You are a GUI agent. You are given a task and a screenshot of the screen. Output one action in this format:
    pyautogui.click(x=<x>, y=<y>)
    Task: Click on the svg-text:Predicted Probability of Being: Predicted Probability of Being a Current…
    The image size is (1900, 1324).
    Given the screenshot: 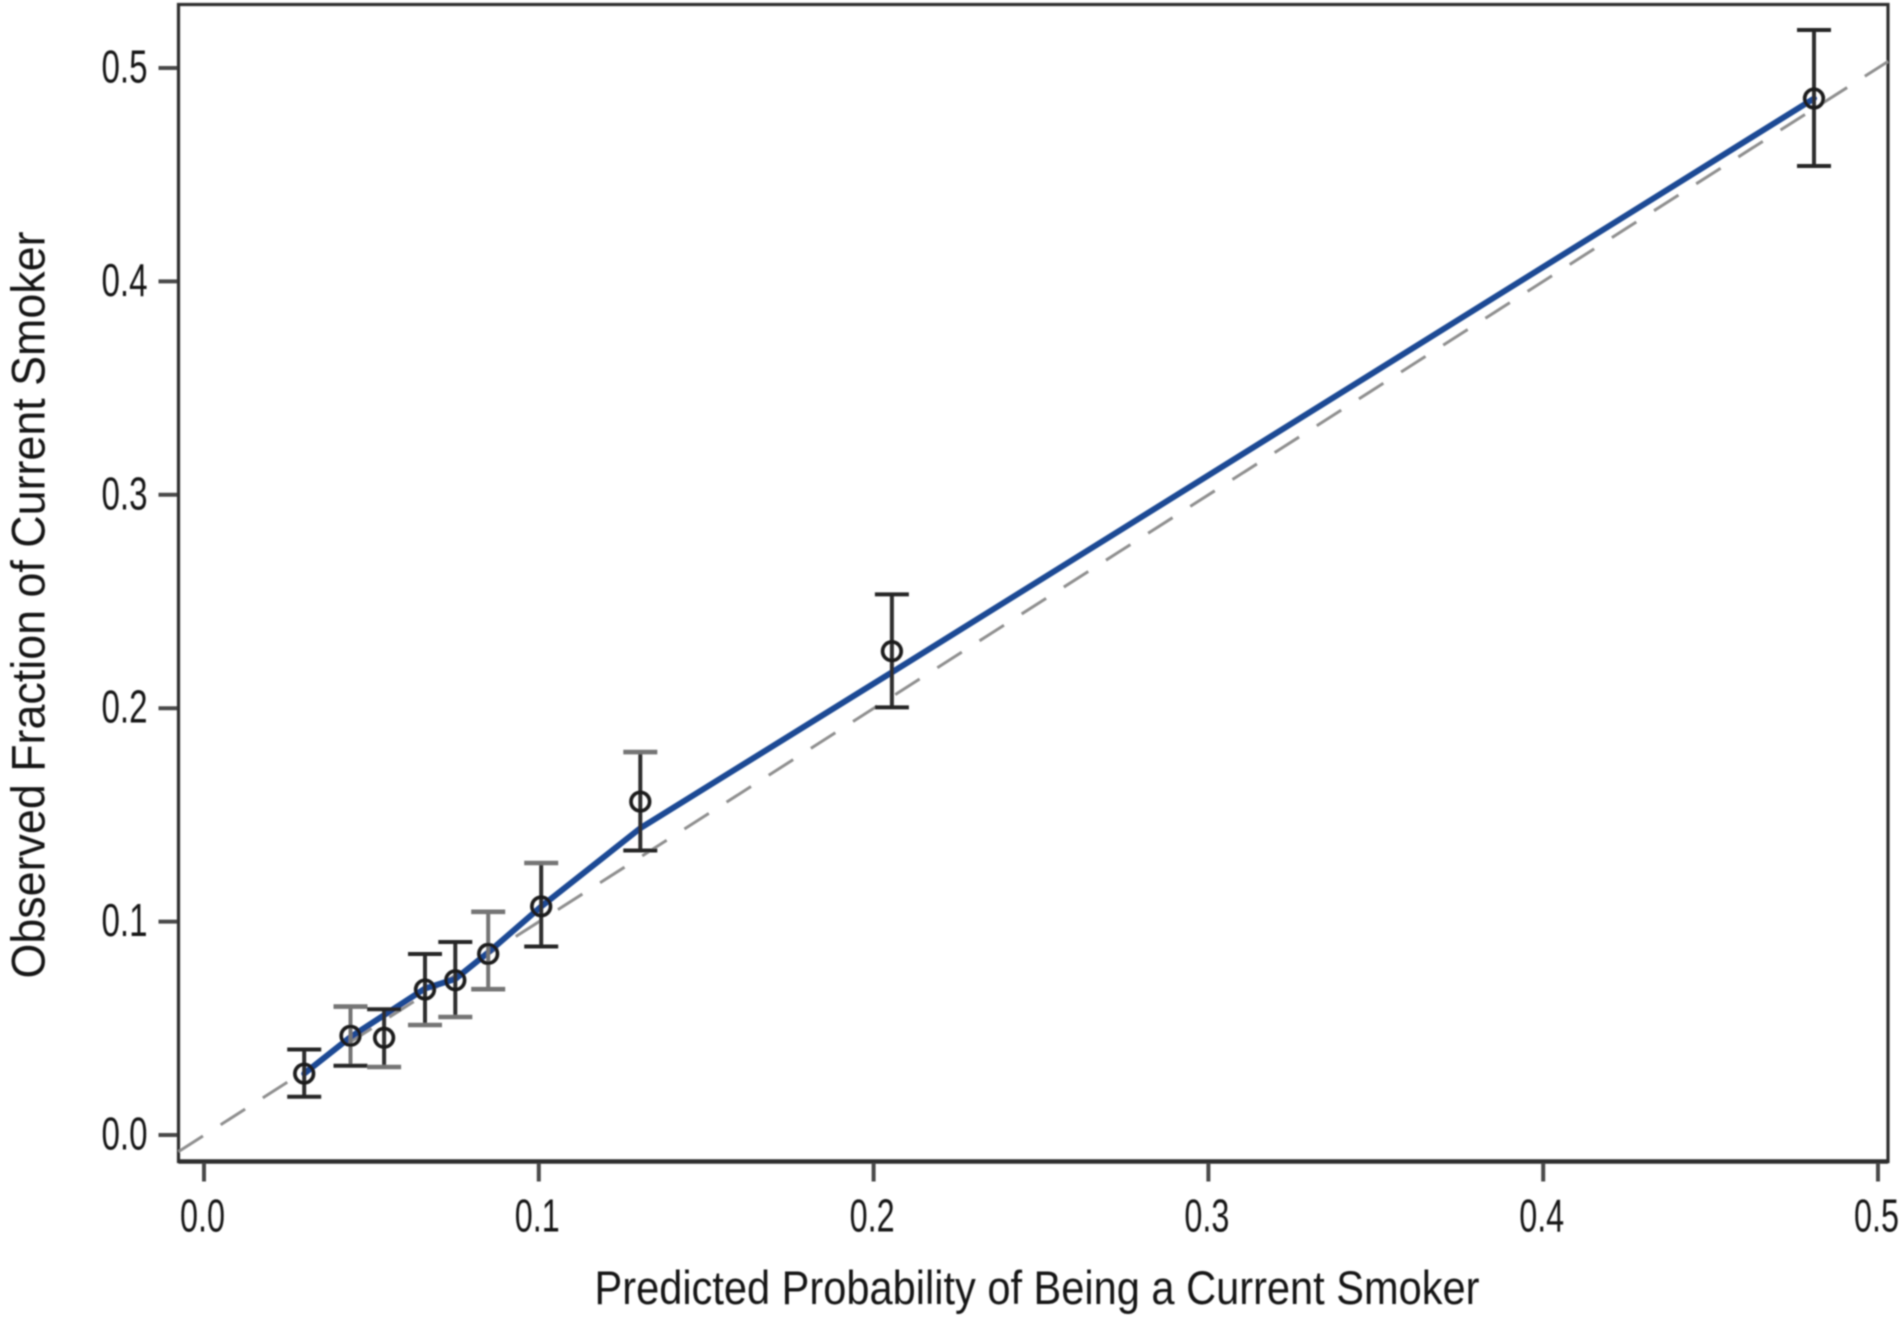 What is the action you would take?
    pyautogui.click(x=1037, y=1287)
    